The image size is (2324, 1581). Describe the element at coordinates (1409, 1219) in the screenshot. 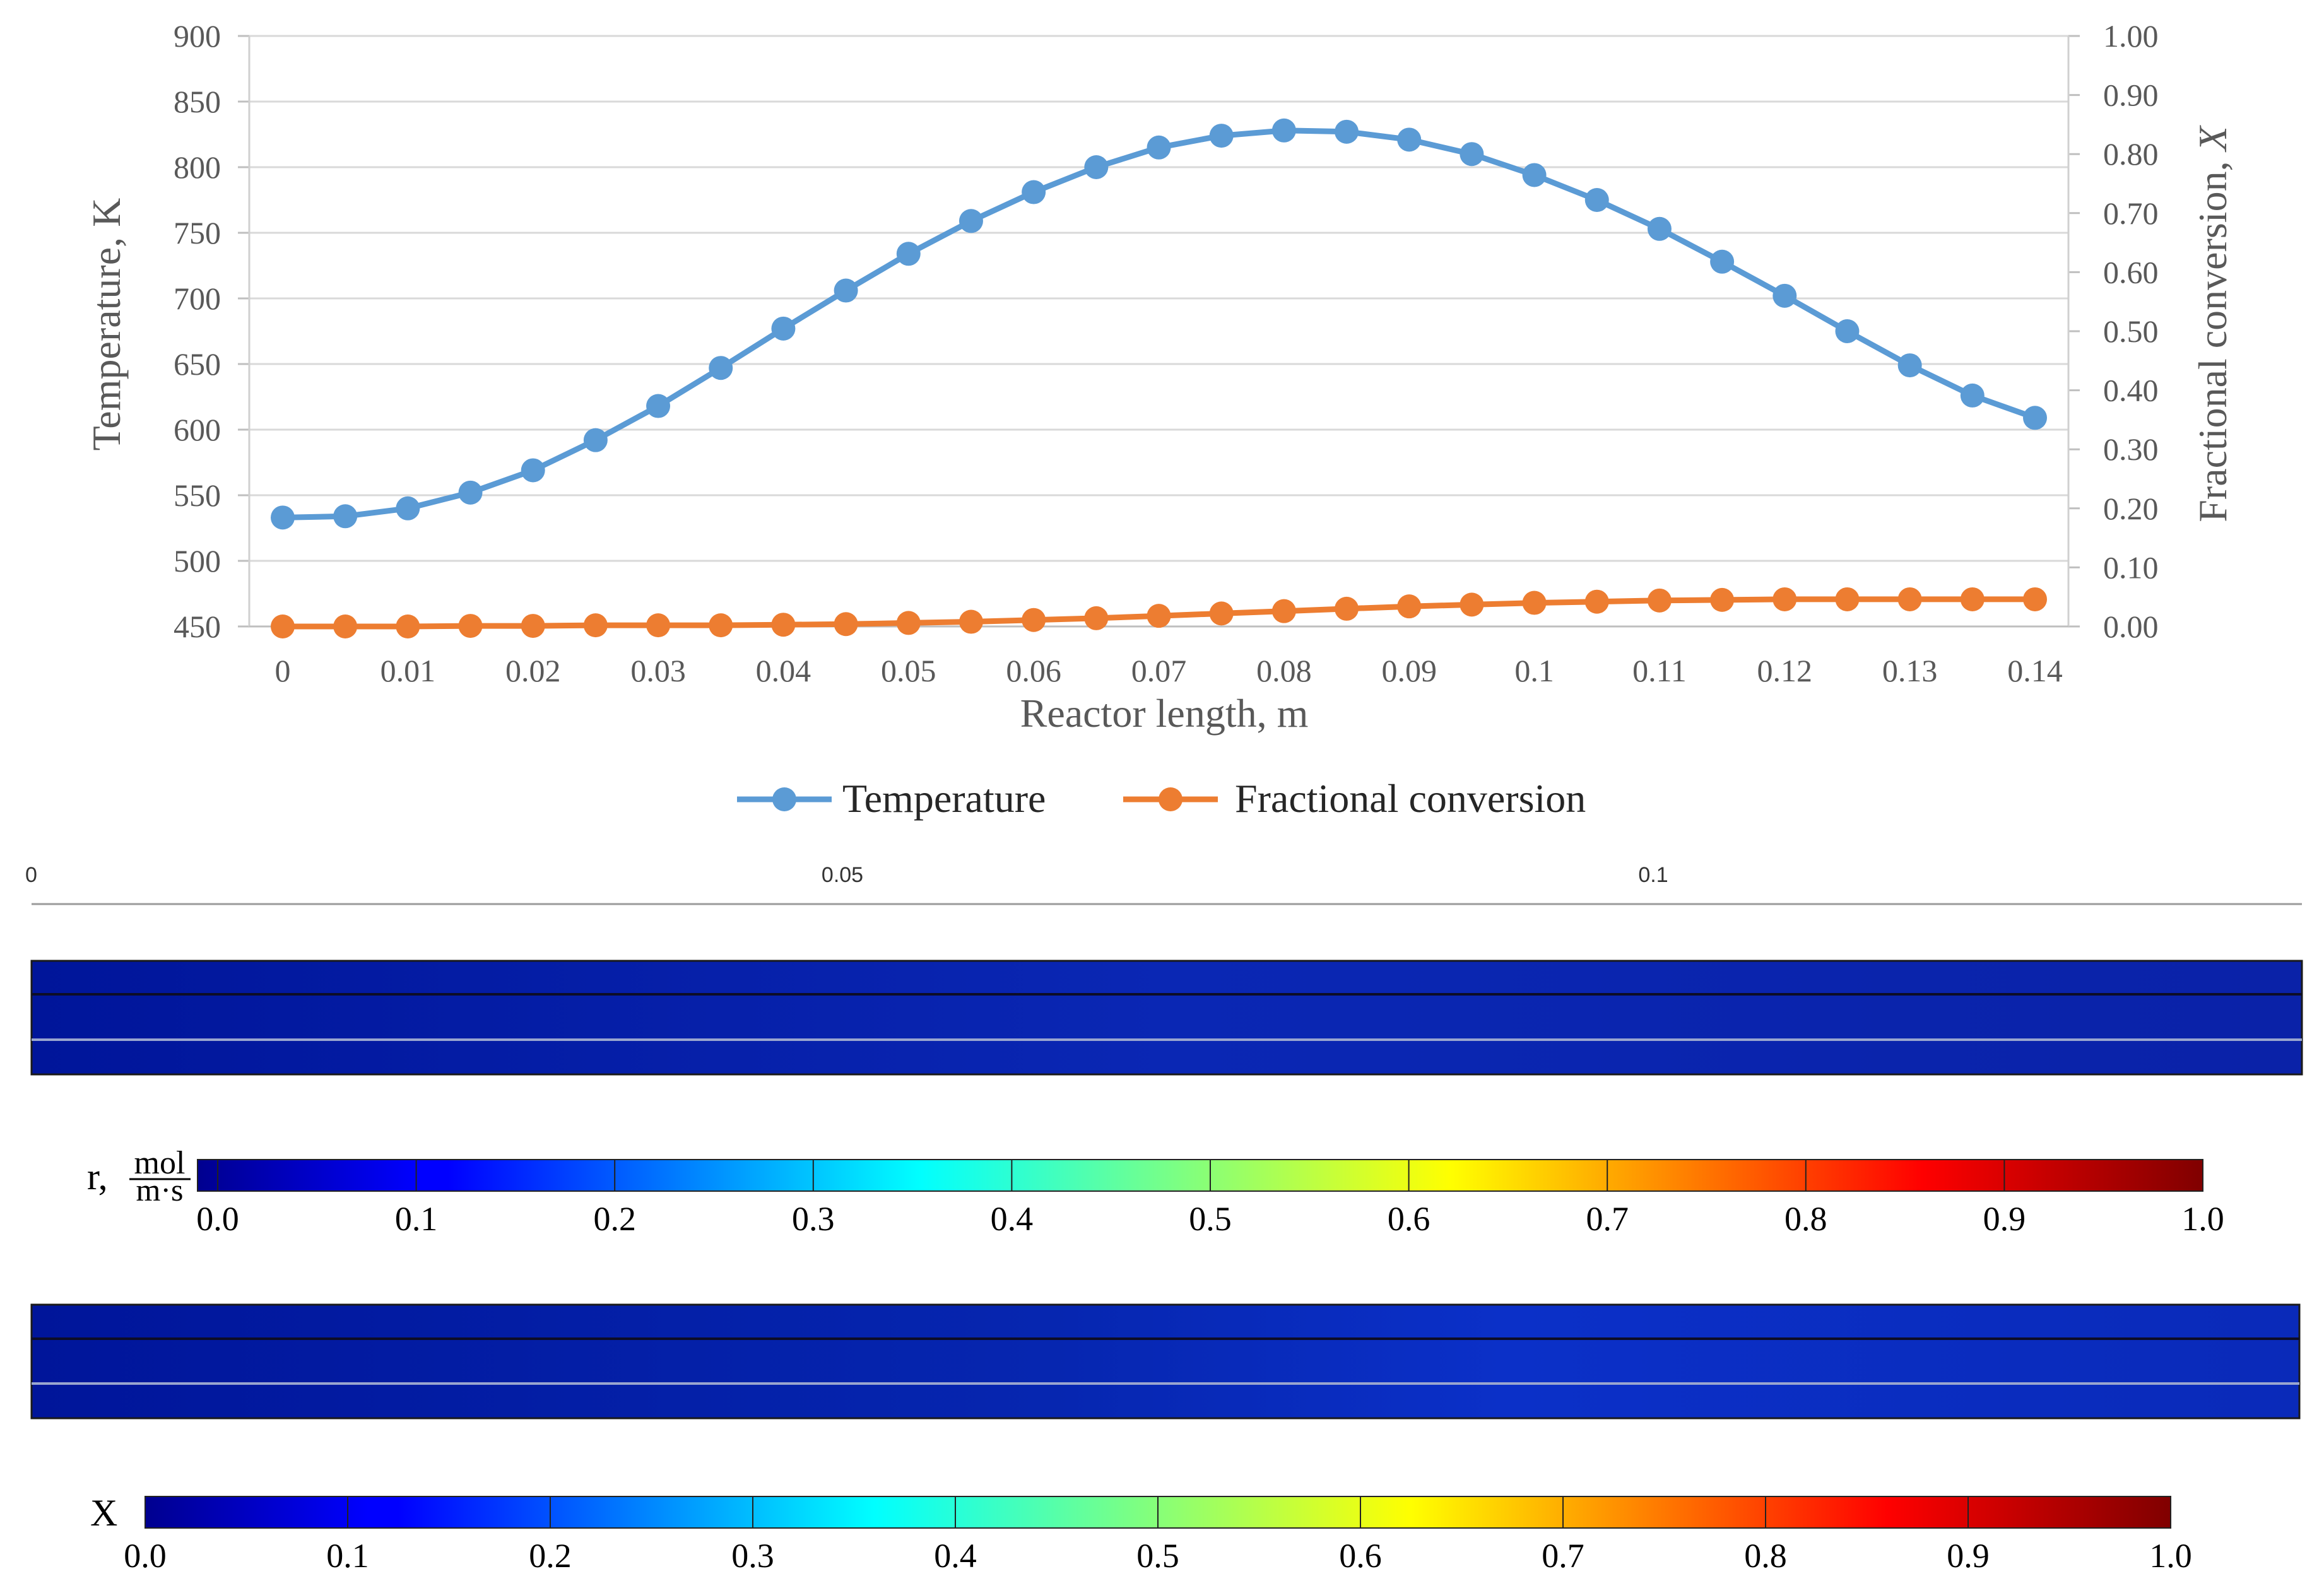

I see `colorbar-tick-label: 0.6` at that location.